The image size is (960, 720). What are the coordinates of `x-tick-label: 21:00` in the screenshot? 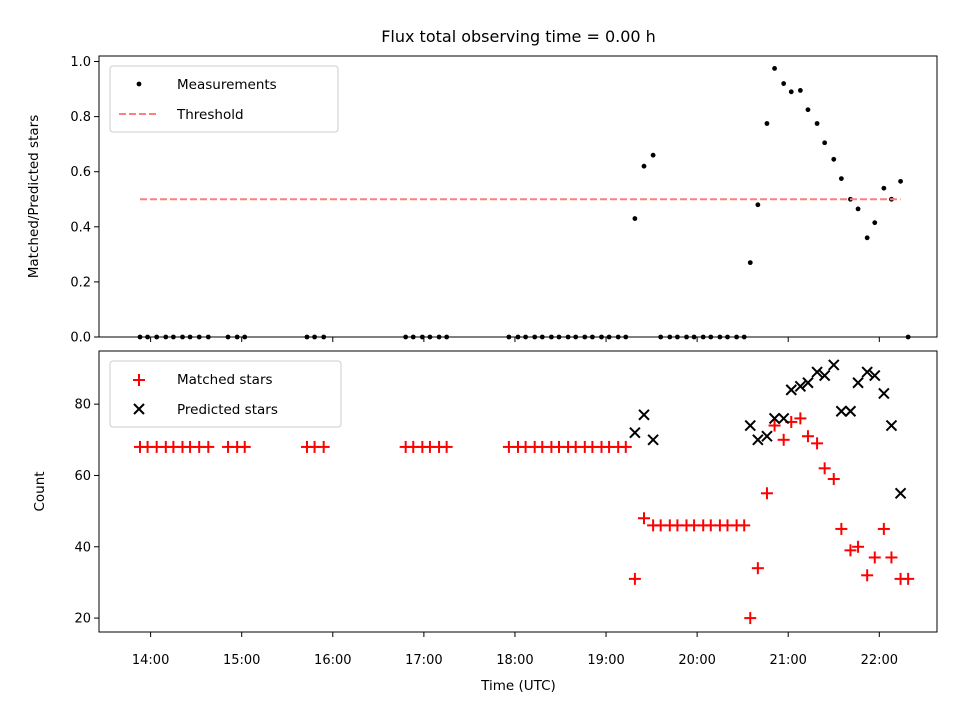 It's located at (787, 660).